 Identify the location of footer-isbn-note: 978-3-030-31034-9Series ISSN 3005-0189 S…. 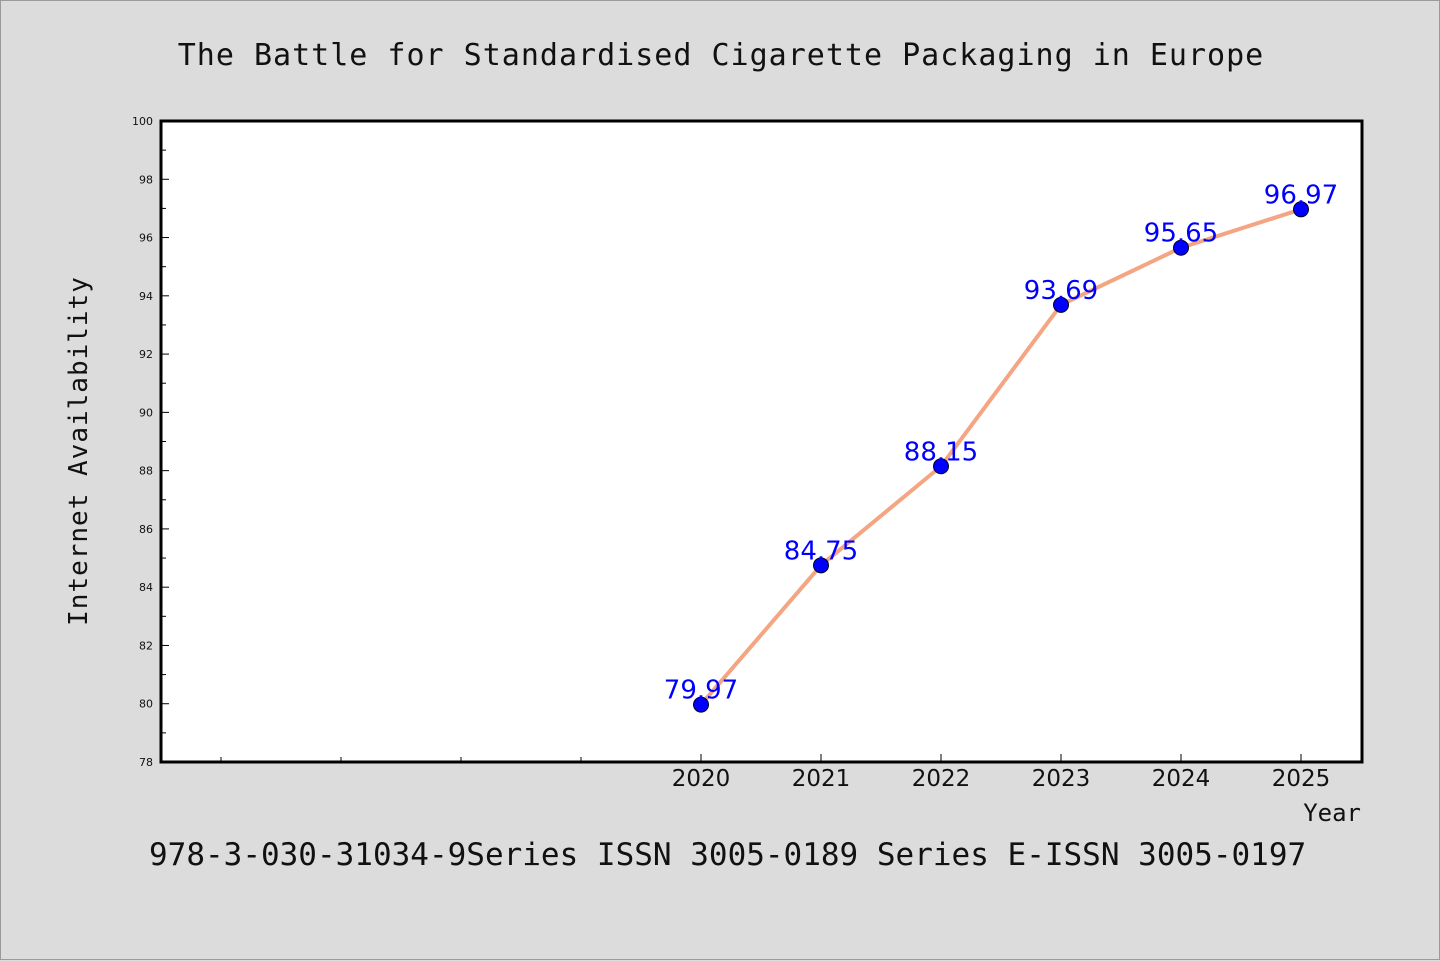
(727, 855).